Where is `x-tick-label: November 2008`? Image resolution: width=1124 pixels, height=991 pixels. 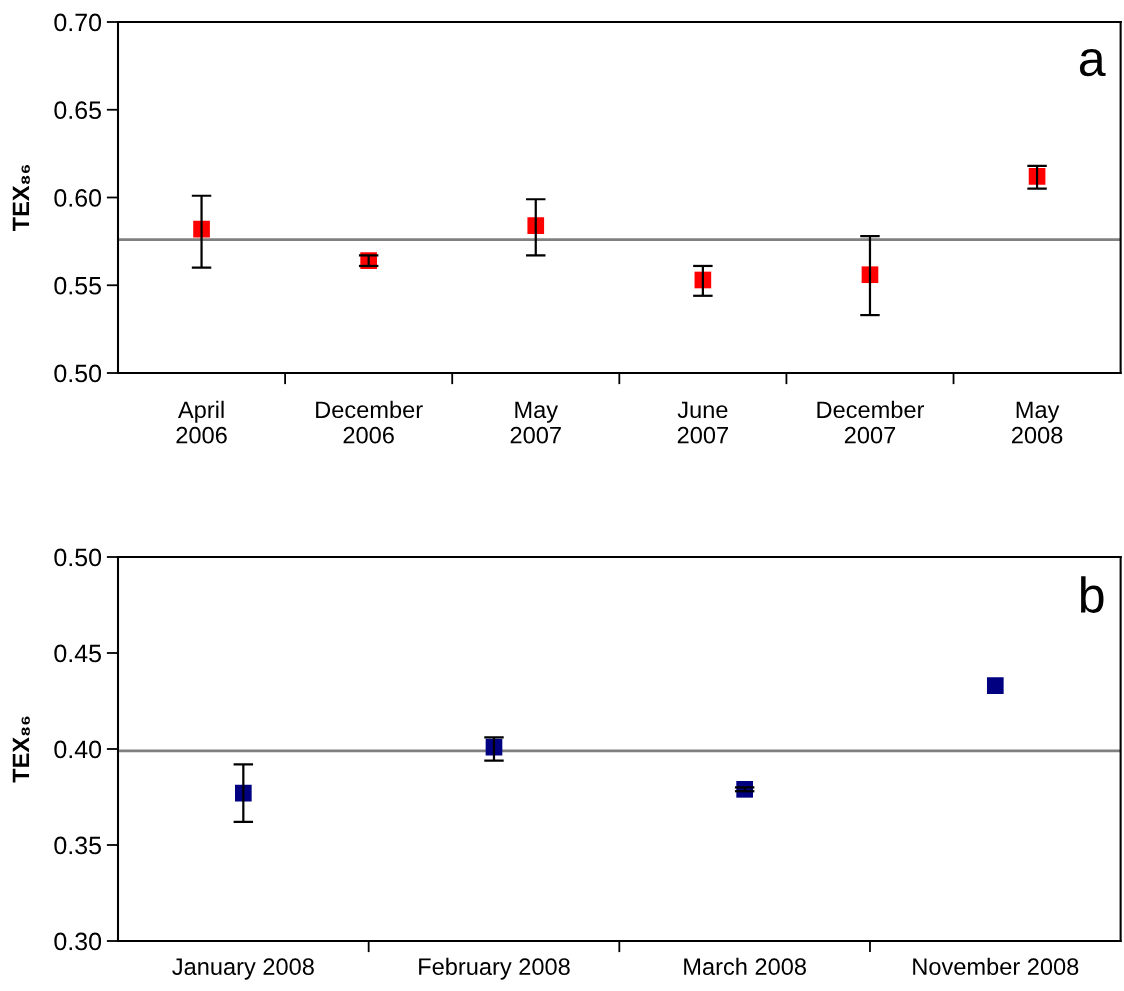 x-tick-label: November 2008 is located at coordinates (996, 966).